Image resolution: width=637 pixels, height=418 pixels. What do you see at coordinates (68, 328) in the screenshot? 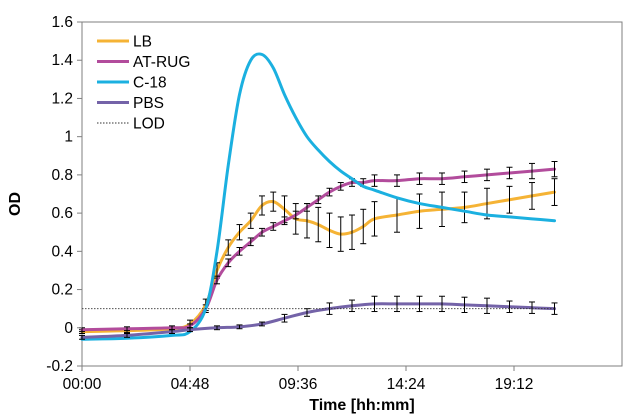
I see `y-tick-label: 0` at bounding box center [68, 328].